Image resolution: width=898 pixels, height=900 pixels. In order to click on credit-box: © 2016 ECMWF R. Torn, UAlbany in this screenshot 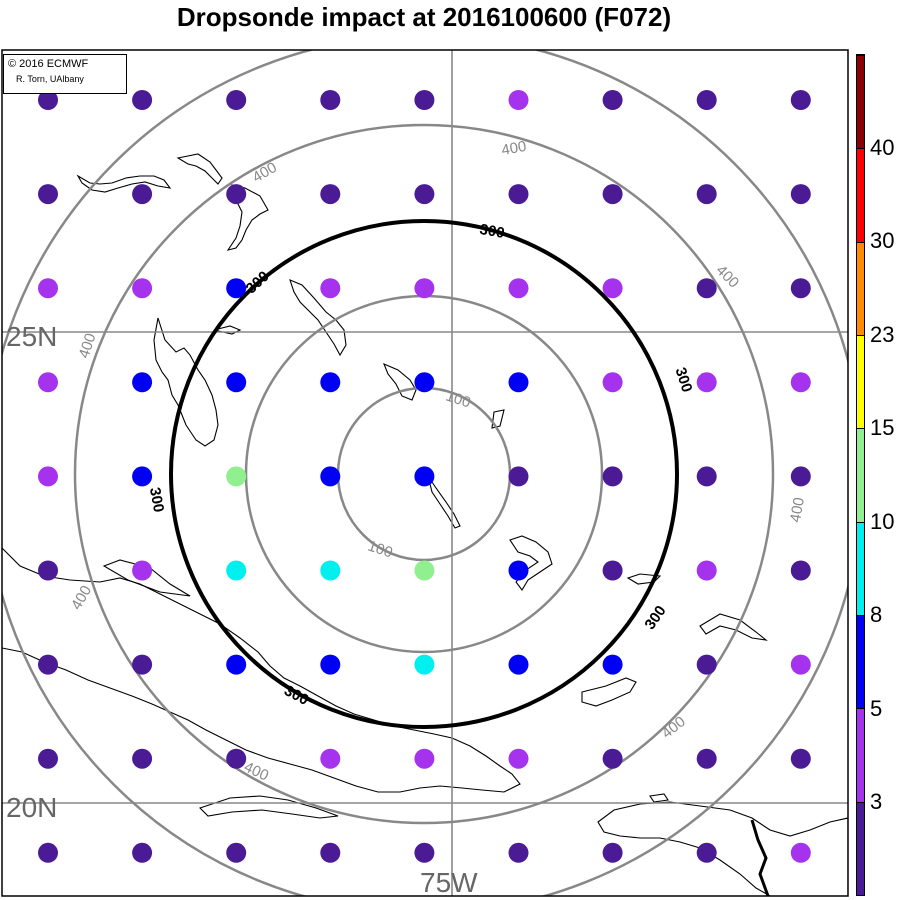, I will do `click(65, 74)`.